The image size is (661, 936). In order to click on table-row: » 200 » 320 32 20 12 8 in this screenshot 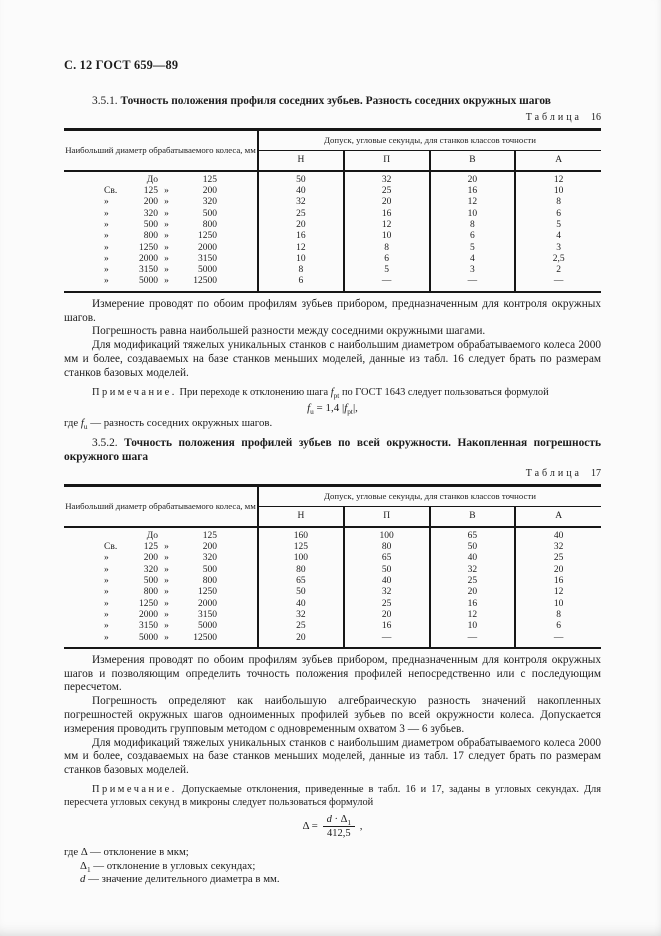, I will do `click(332, 203)`.